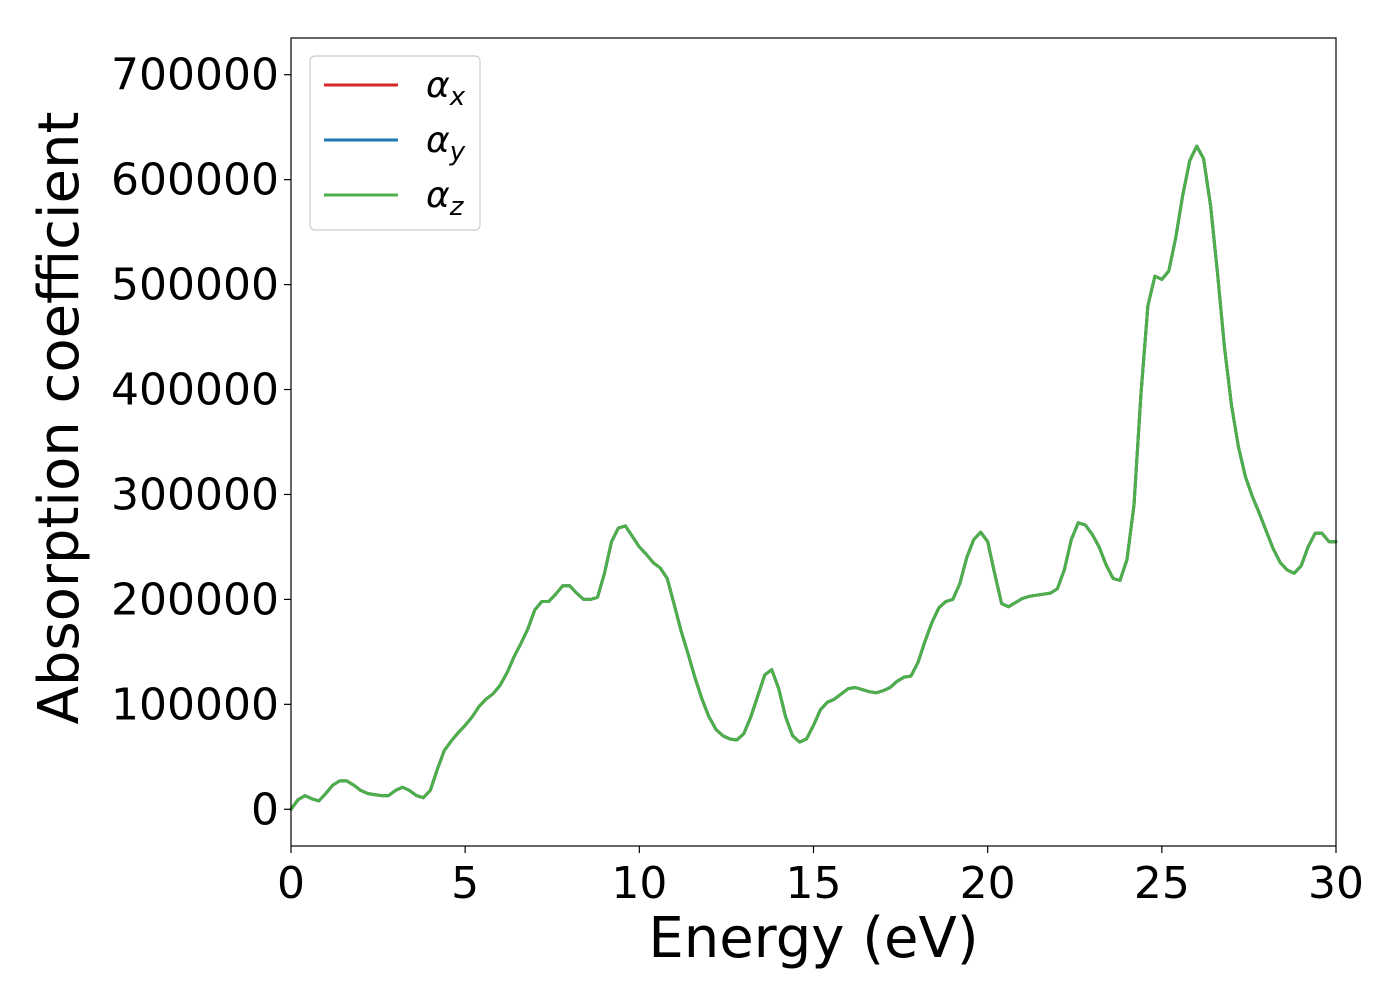  I want to click on legend-box, so click(395, 143).